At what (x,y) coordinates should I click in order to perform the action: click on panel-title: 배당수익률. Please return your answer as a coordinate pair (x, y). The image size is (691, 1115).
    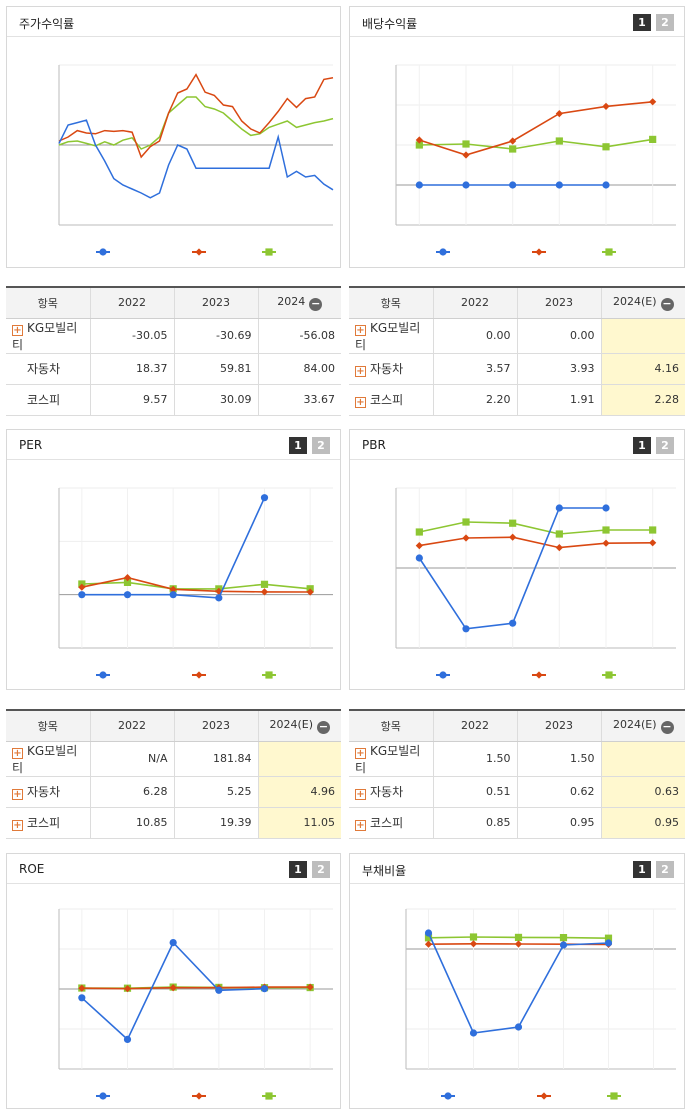
    Looking at the image, I should click on (390, 24).